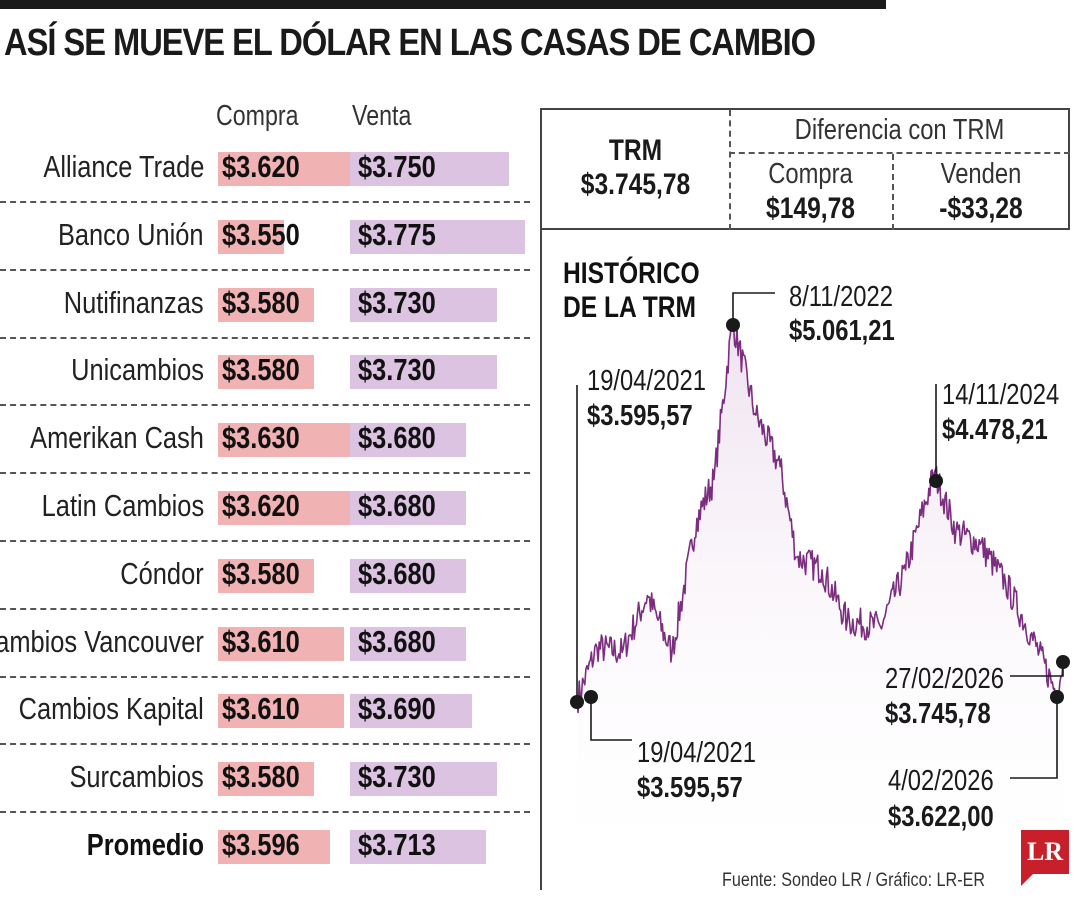 This screenshot has width=1080, height=900. Describe the element at coordinates (995, 429) in the screenshot. I see `annotation-value: $4.478,21` at that location.